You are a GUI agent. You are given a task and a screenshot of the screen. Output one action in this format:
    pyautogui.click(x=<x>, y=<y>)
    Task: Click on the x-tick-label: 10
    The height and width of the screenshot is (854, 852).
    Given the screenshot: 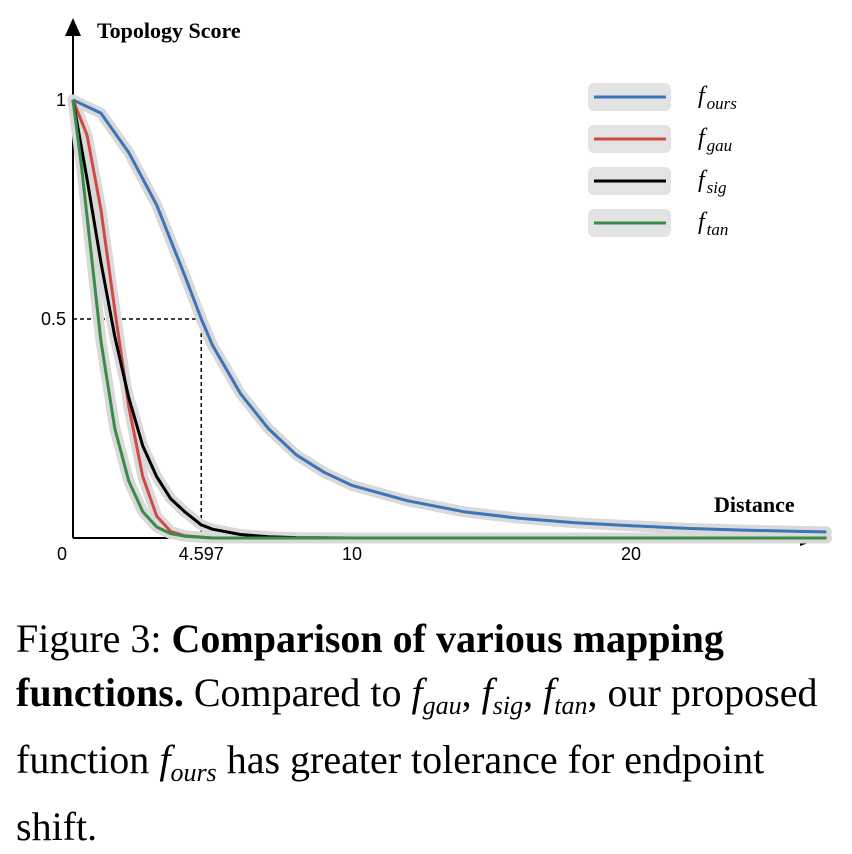 What is the action you would take?
    pyautogui.click(x=352, y=554)
    